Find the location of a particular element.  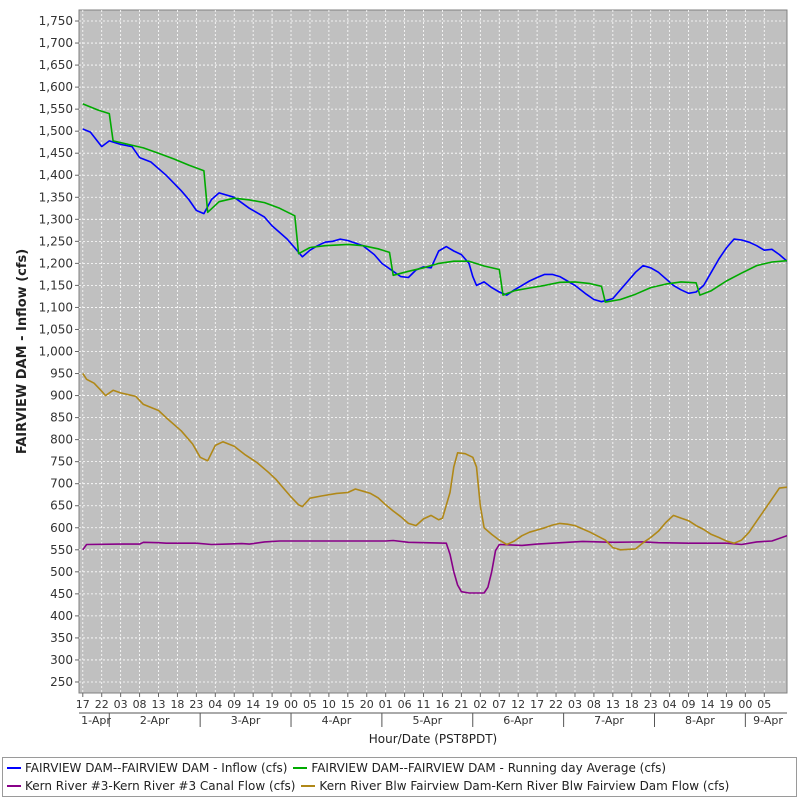

y-tick-label: 500 is located at coordinates (61, 572).